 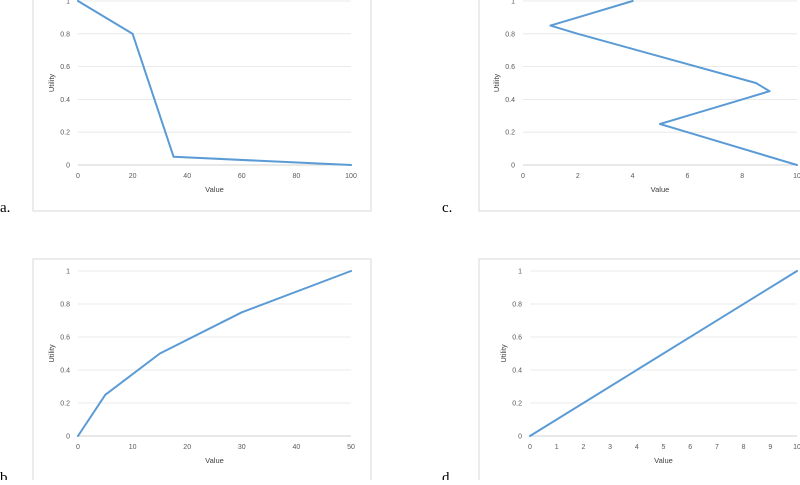 I want to click on chart-d-xtick-label: 4, so click(x=637, y=447).